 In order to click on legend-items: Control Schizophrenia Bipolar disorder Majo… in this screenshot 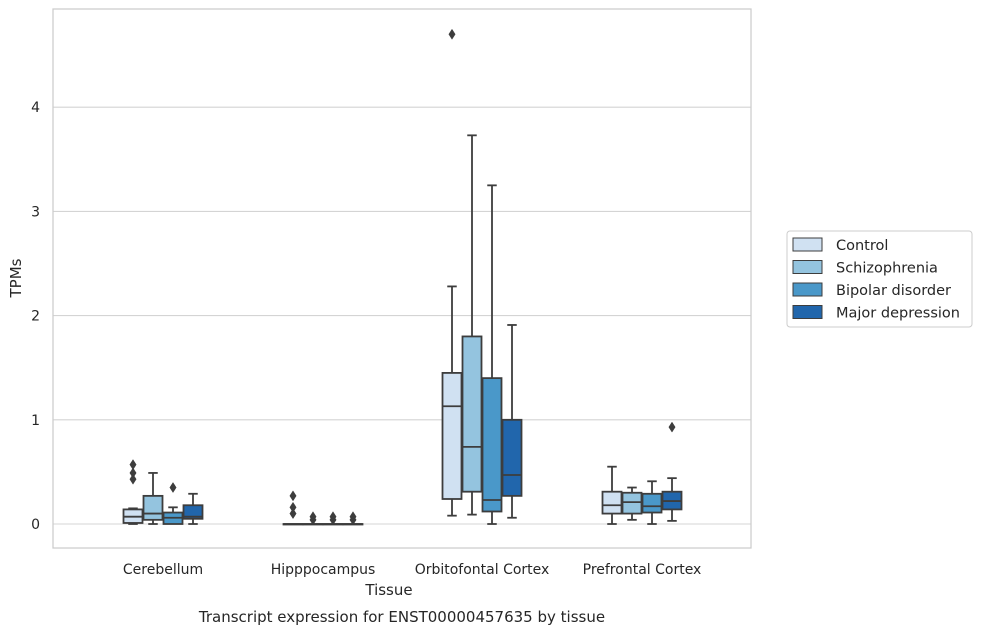, I will do `click(876, 279)`.